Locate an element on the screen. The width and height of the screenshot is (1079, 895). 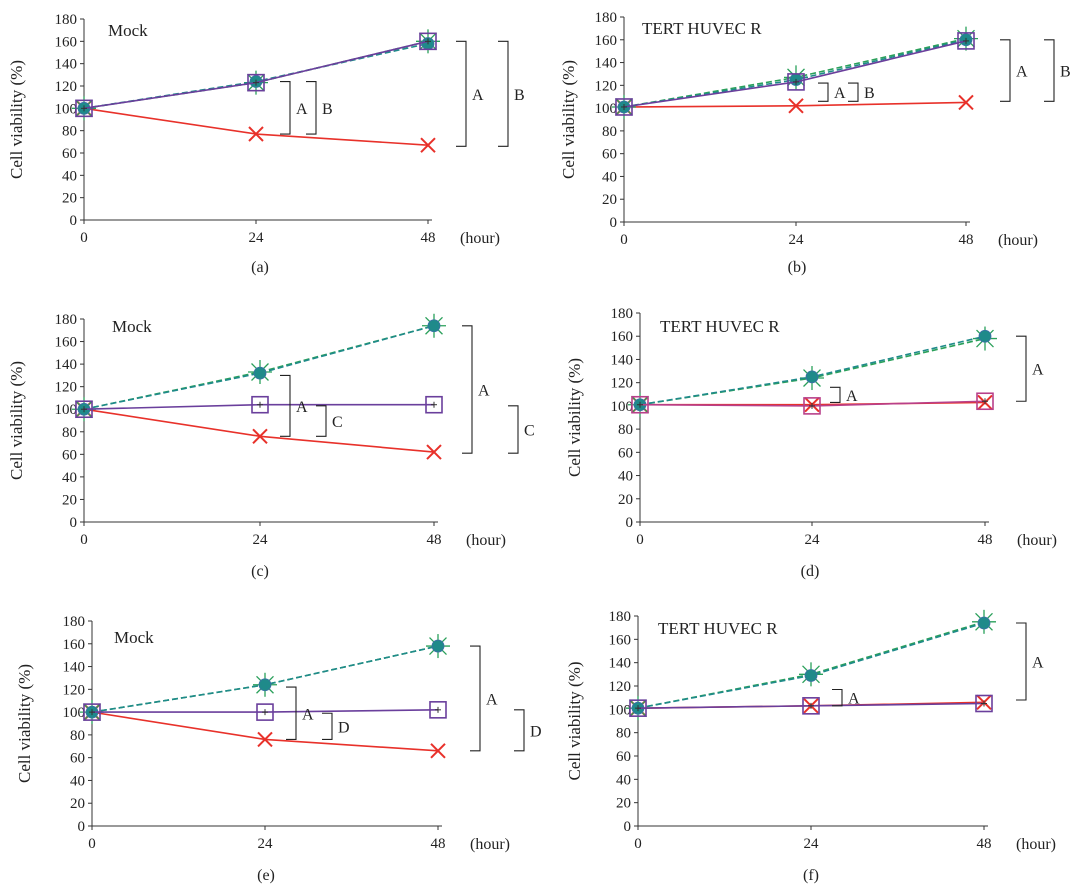
significance-bracket: D is located at coordinates (336, 726).